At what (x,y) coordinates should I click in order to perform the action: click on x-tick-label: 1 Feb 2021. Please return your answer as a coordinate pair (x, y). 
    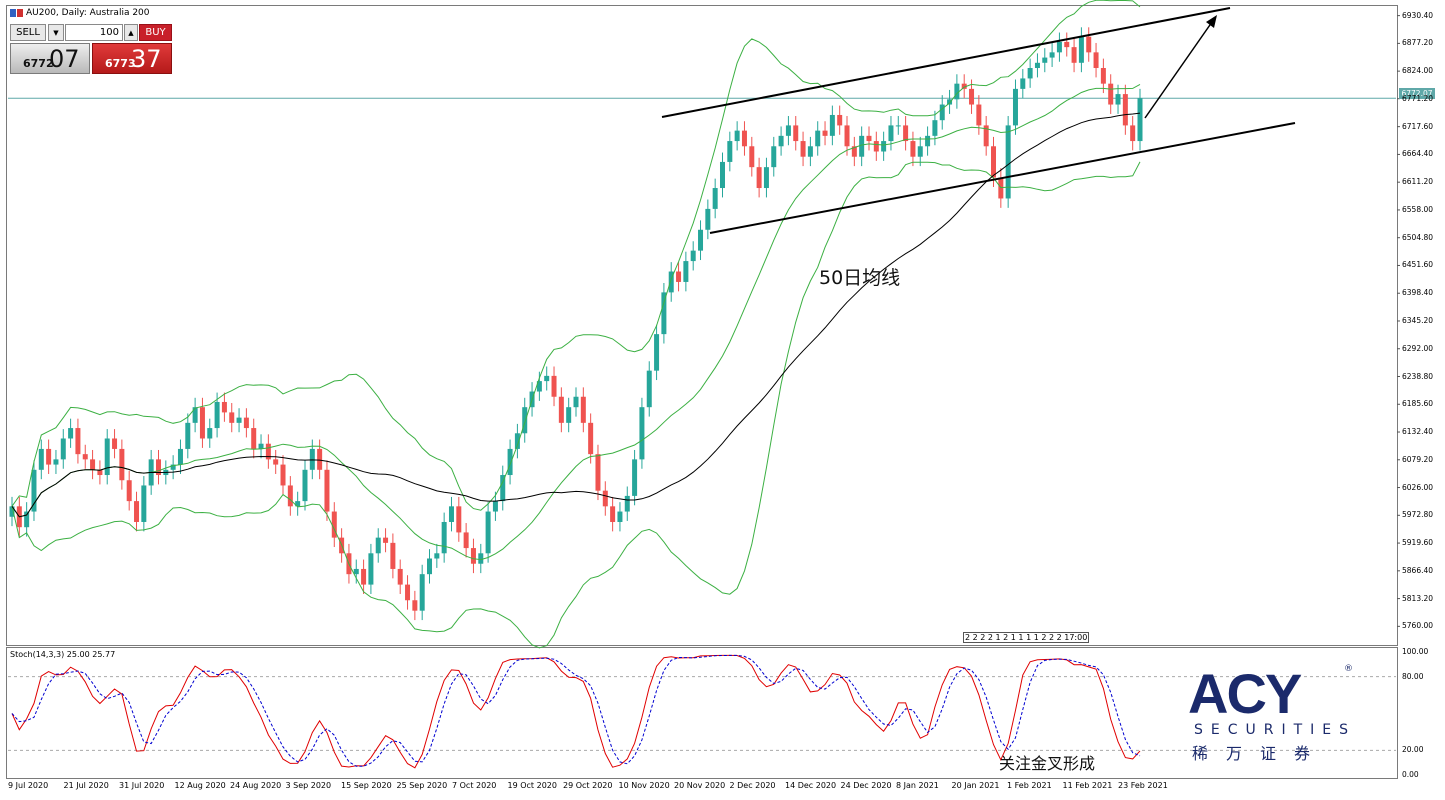
    Looking at the image, I should click on (1029, 785).